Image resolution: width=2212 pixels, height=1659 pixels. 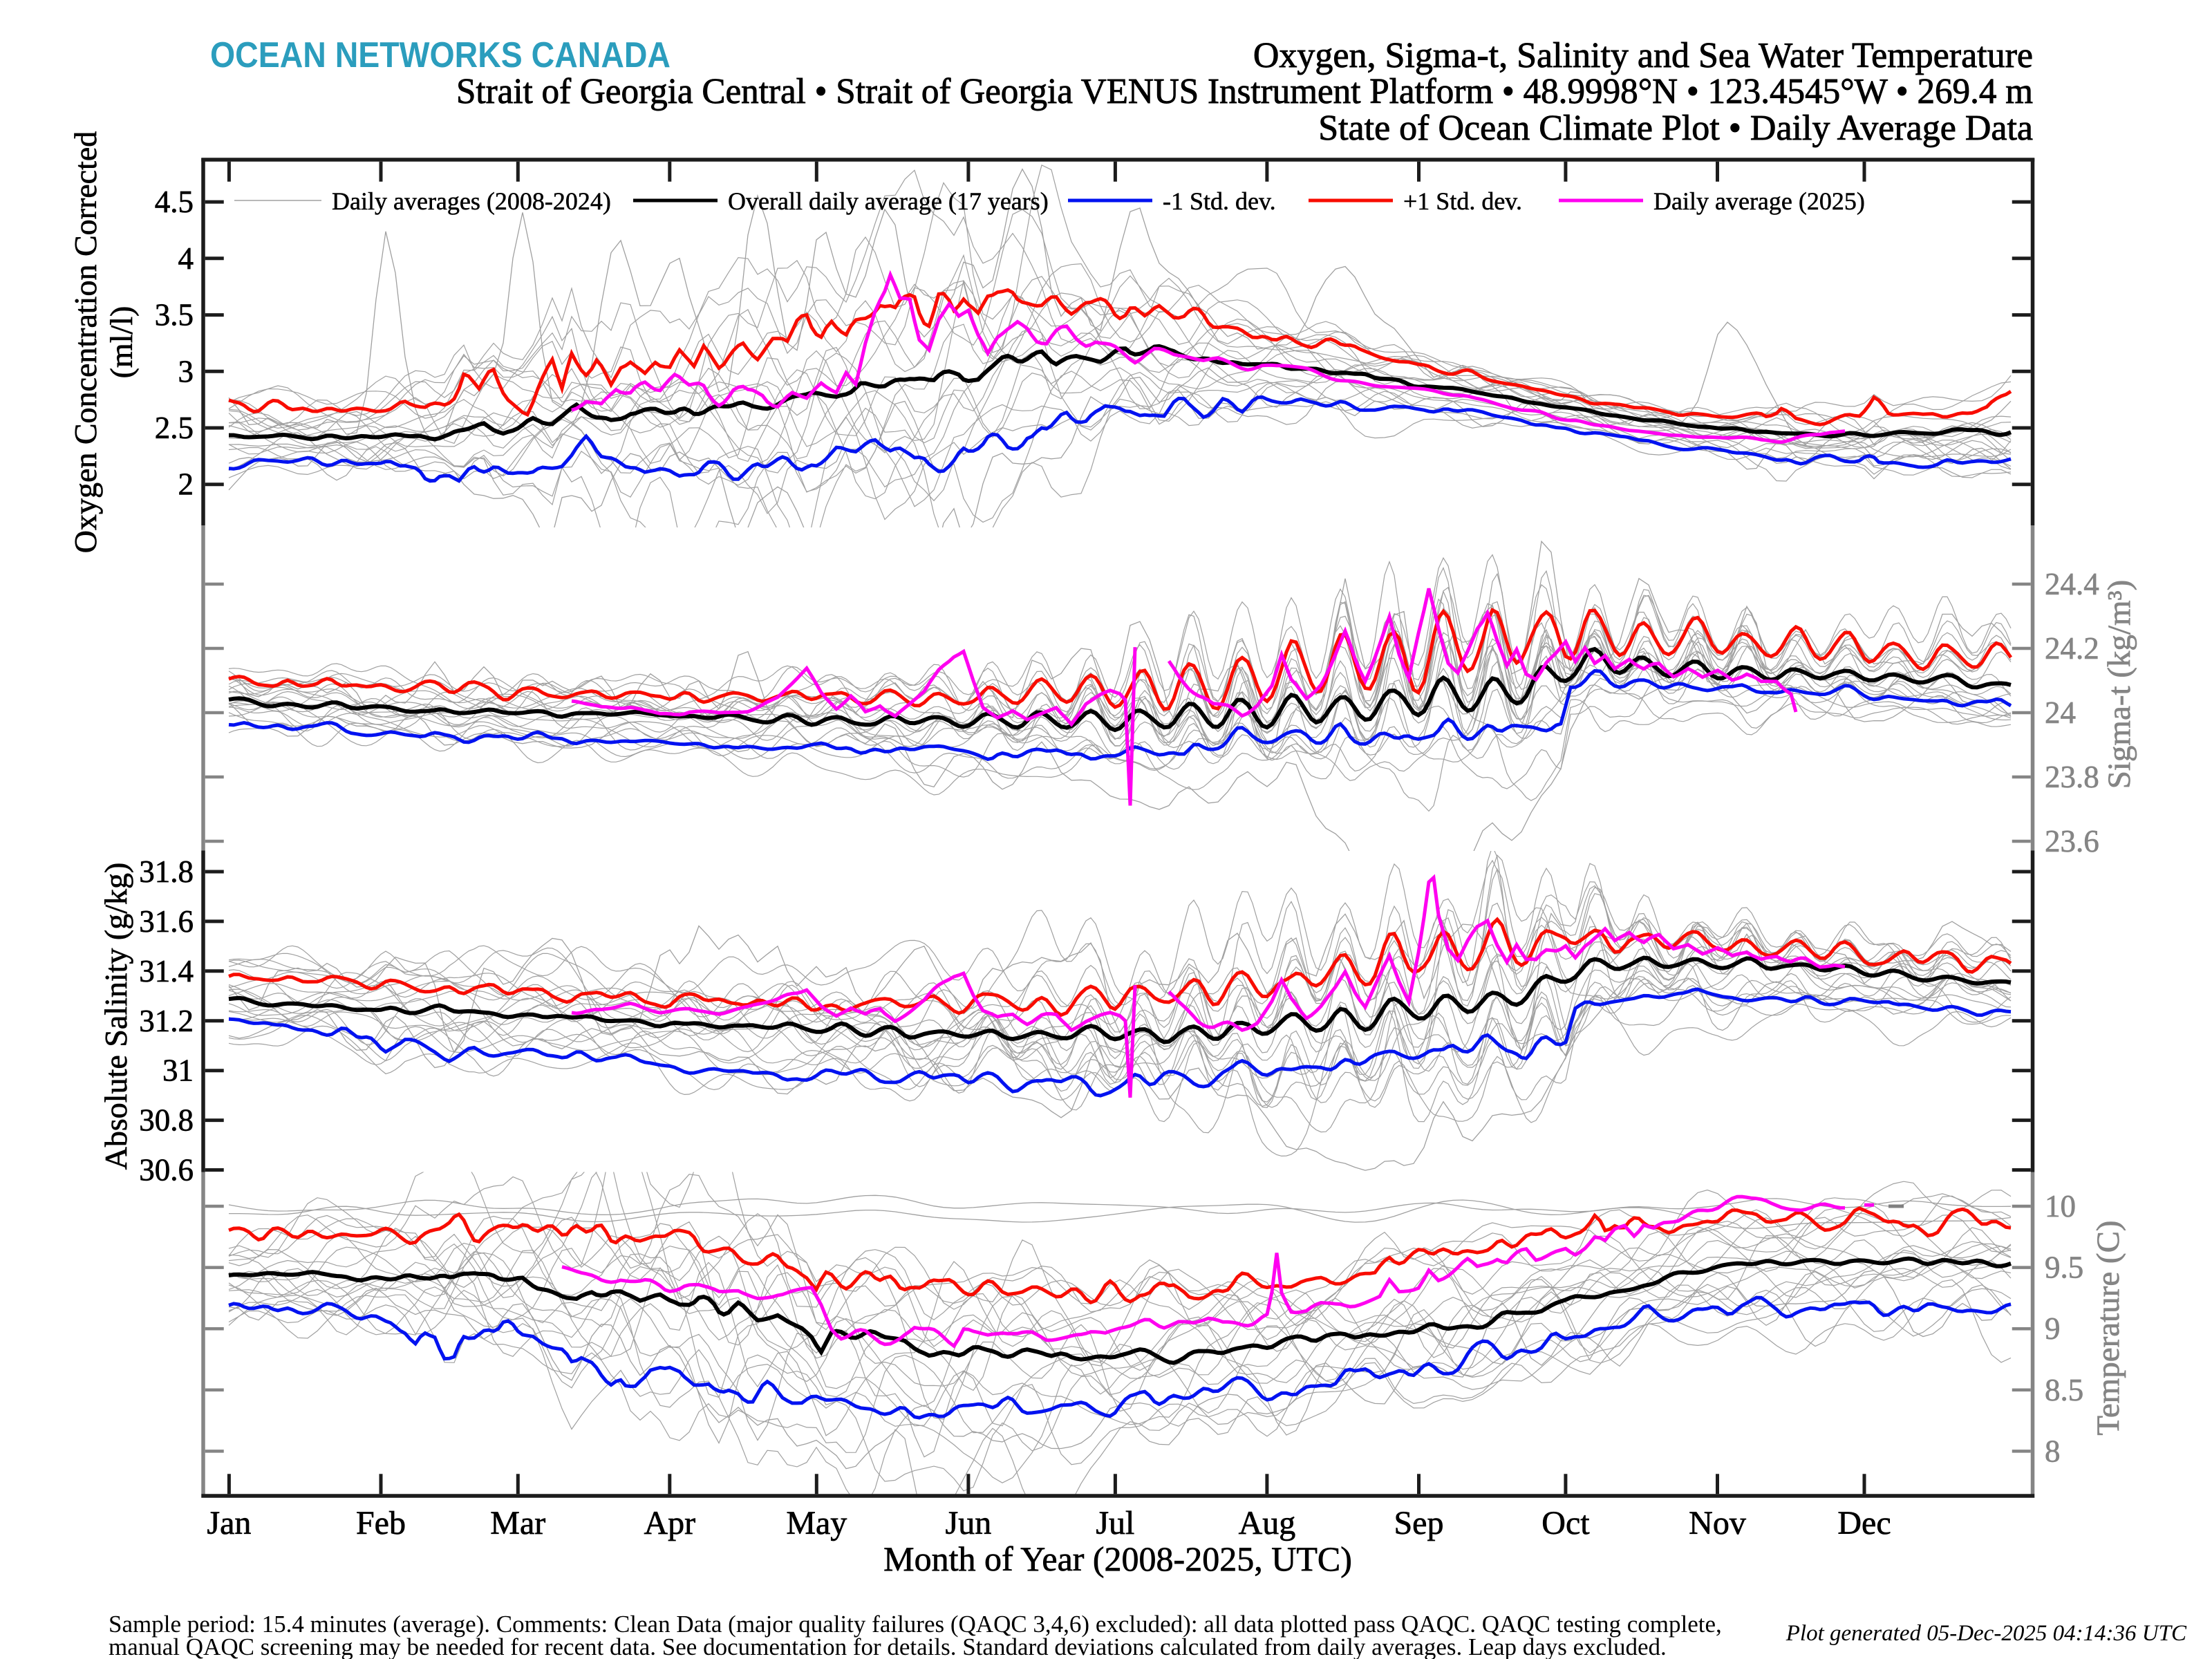 What do you see at coordinates (174, 315) in the screenshot?
I see `svg-text: 3.5` at bounding box center [174, 315].